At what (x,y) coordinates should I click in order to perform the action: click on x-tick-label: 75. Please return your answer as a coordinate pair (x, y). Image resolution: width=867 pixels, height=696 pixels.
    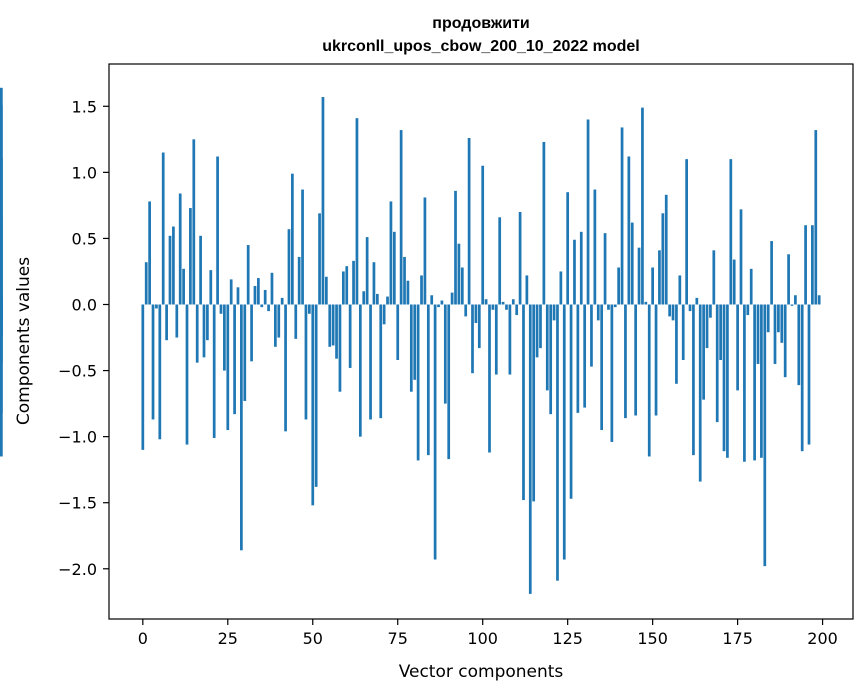
    Looking at the image, I should click on (398, 638).